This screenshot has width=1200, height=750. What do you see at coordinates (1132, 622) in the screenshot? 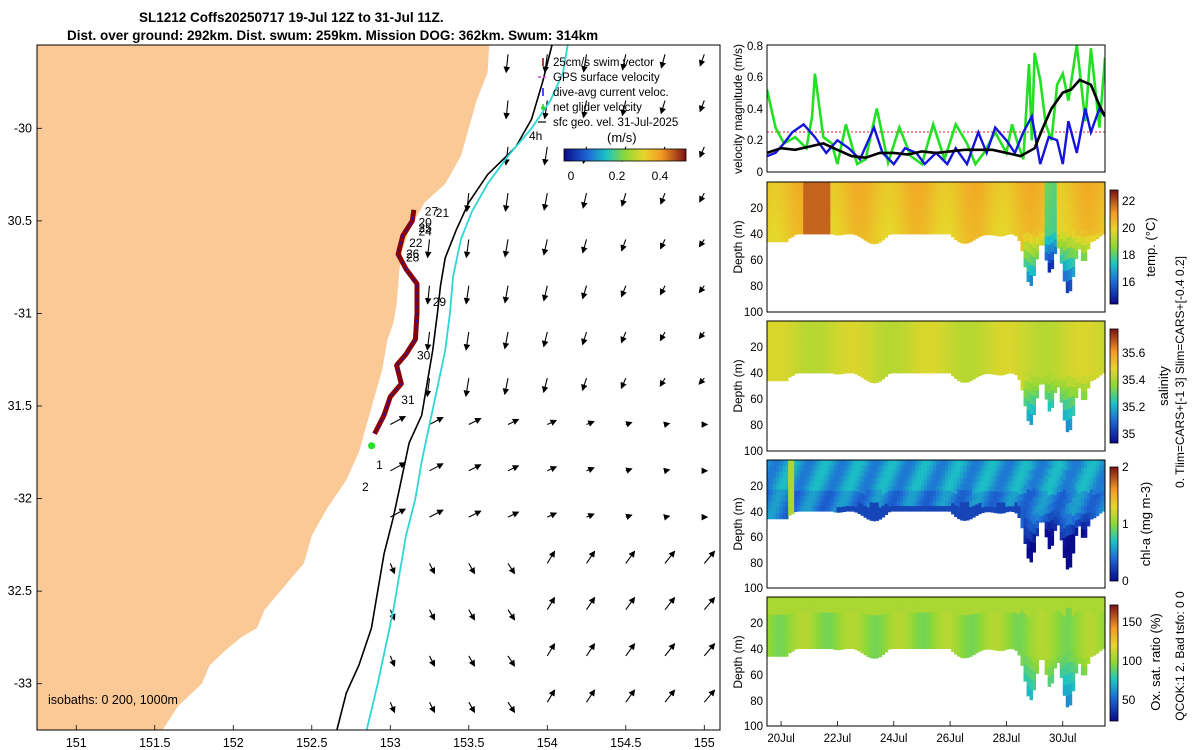
I see `ox-cbar-150: 150` at bounding box center [1132, 622].